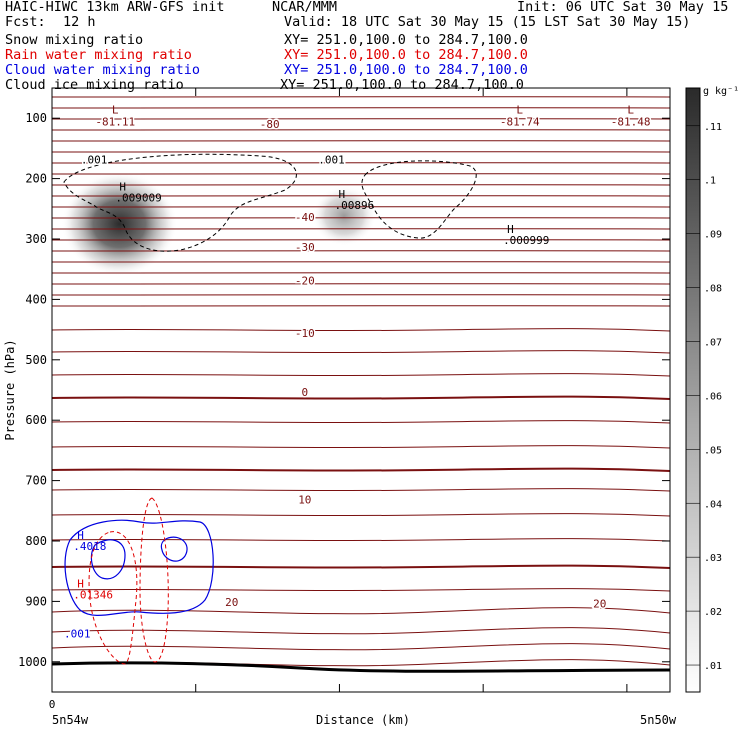 The height and width of the screenshot is (740, 740). Describe the element at coordinates (36, 481) in the screenshot. I see `y-tick-label: 700` at that location.